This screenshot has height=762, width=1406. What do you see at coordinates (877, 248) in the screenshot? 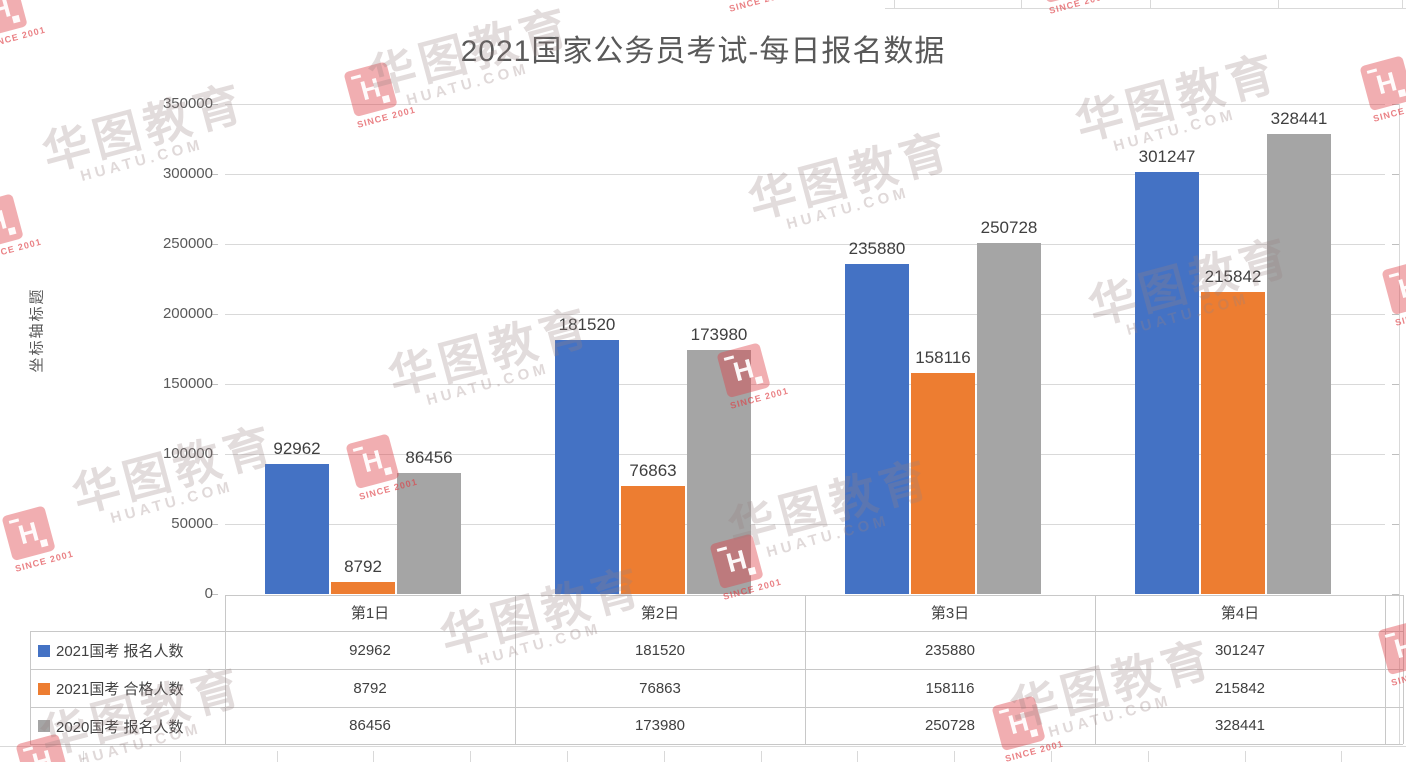
I see `bar-value-label: 235880` at bounding box center [877, 248].